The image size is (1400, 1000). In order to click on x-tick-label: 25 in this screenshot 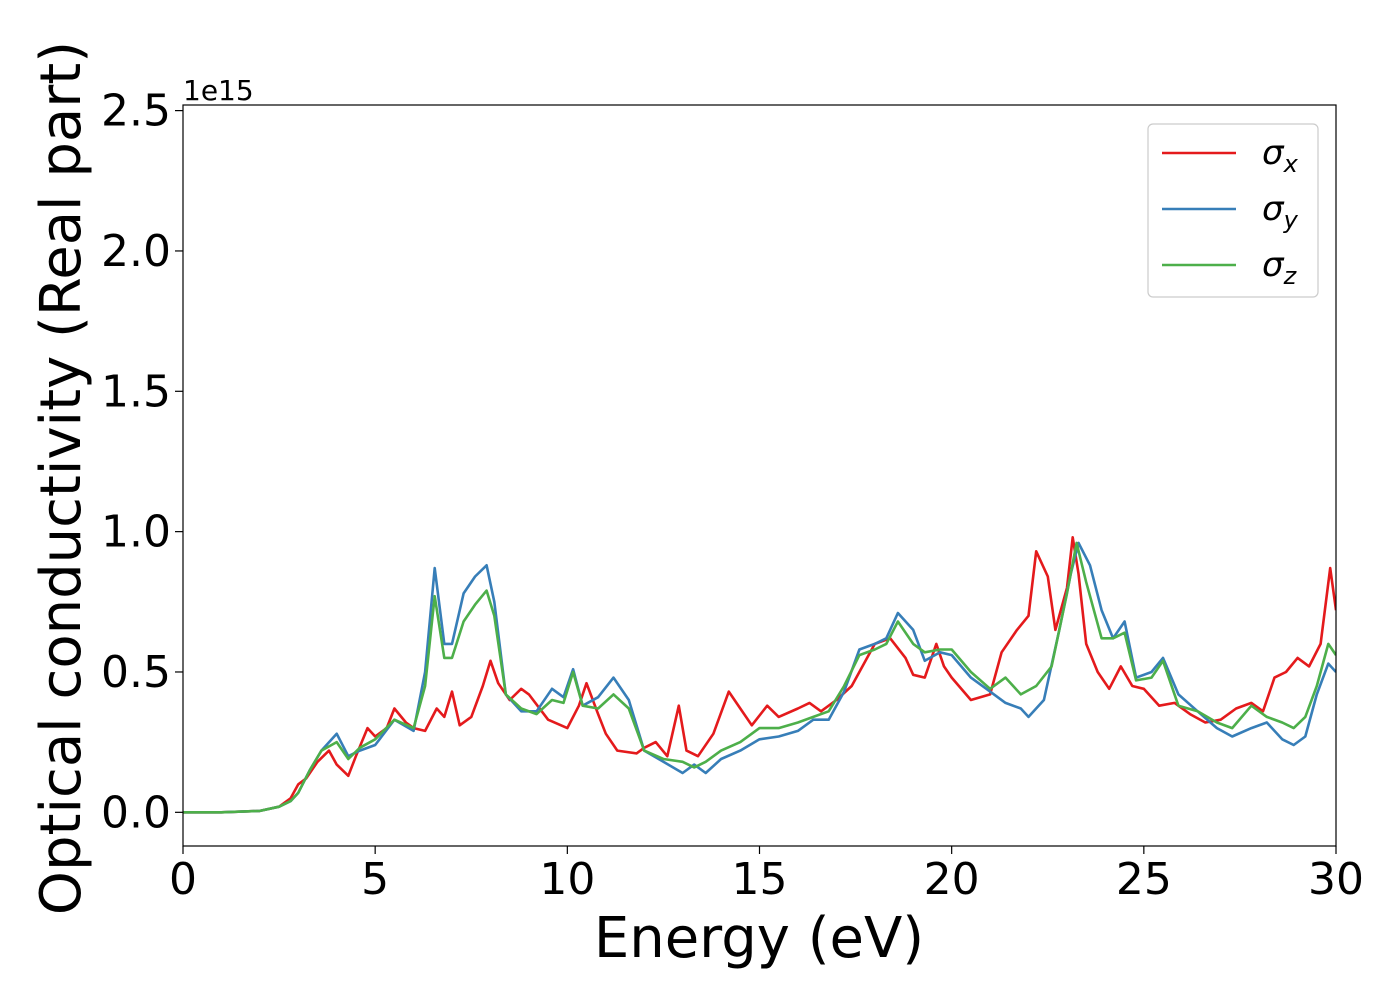, I will do `click(1144, 879)`.